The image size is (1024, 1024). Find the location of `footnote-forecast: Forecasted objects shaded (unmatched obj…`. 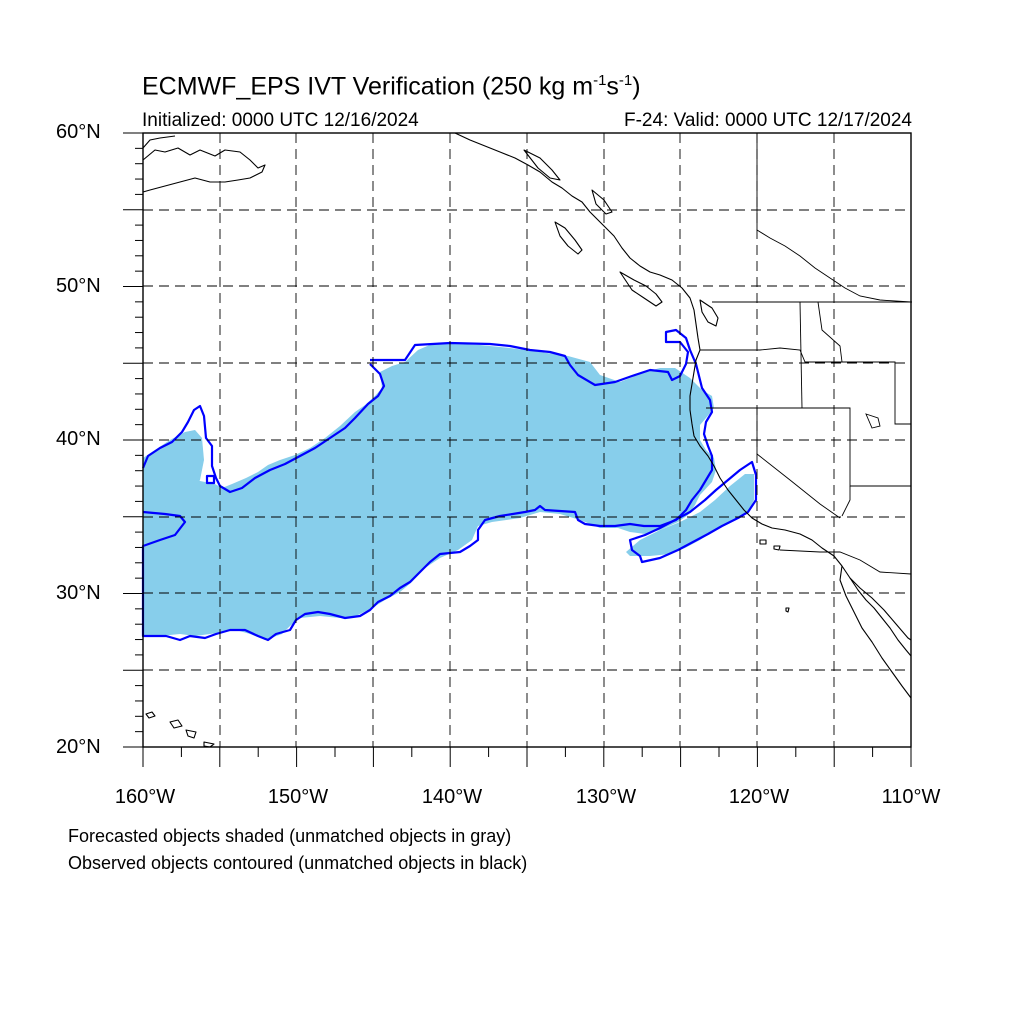

footnote-forecast: Forecasted objects shaded (unmatched obj… is located at coordinates (290, 836).